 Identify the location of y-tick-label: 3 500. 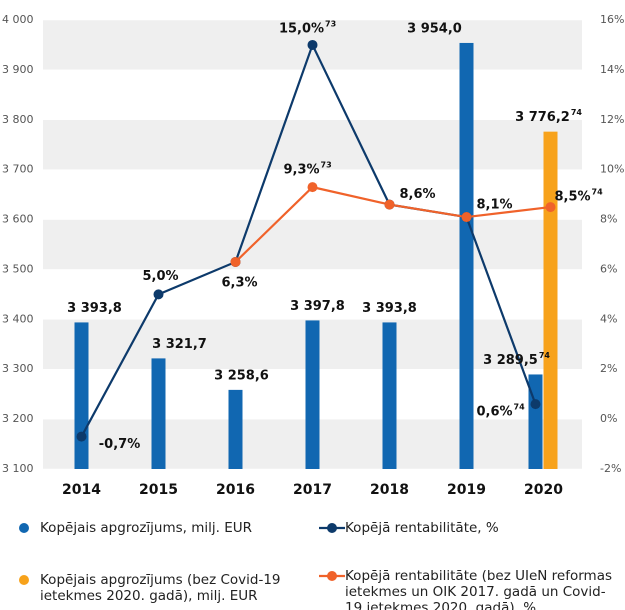
(18, 268).